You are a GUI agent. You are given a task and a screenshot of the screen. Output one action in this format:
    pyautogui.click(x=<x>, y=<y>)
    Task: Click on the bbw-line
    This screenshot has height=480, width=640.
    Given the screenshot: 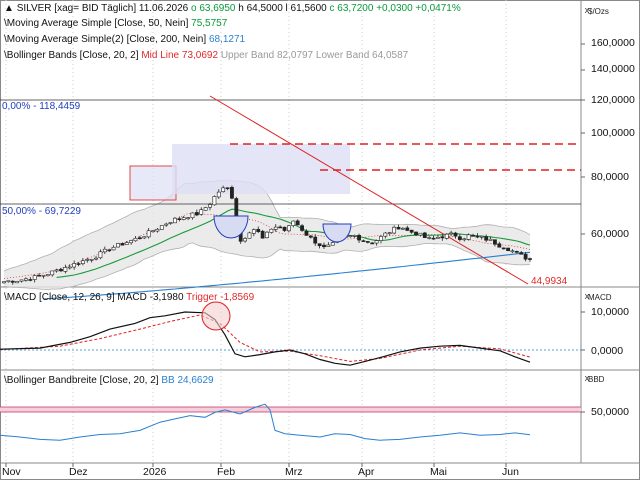 What is the action you would take?
    pyautogui.click(x=265, y=422)
    